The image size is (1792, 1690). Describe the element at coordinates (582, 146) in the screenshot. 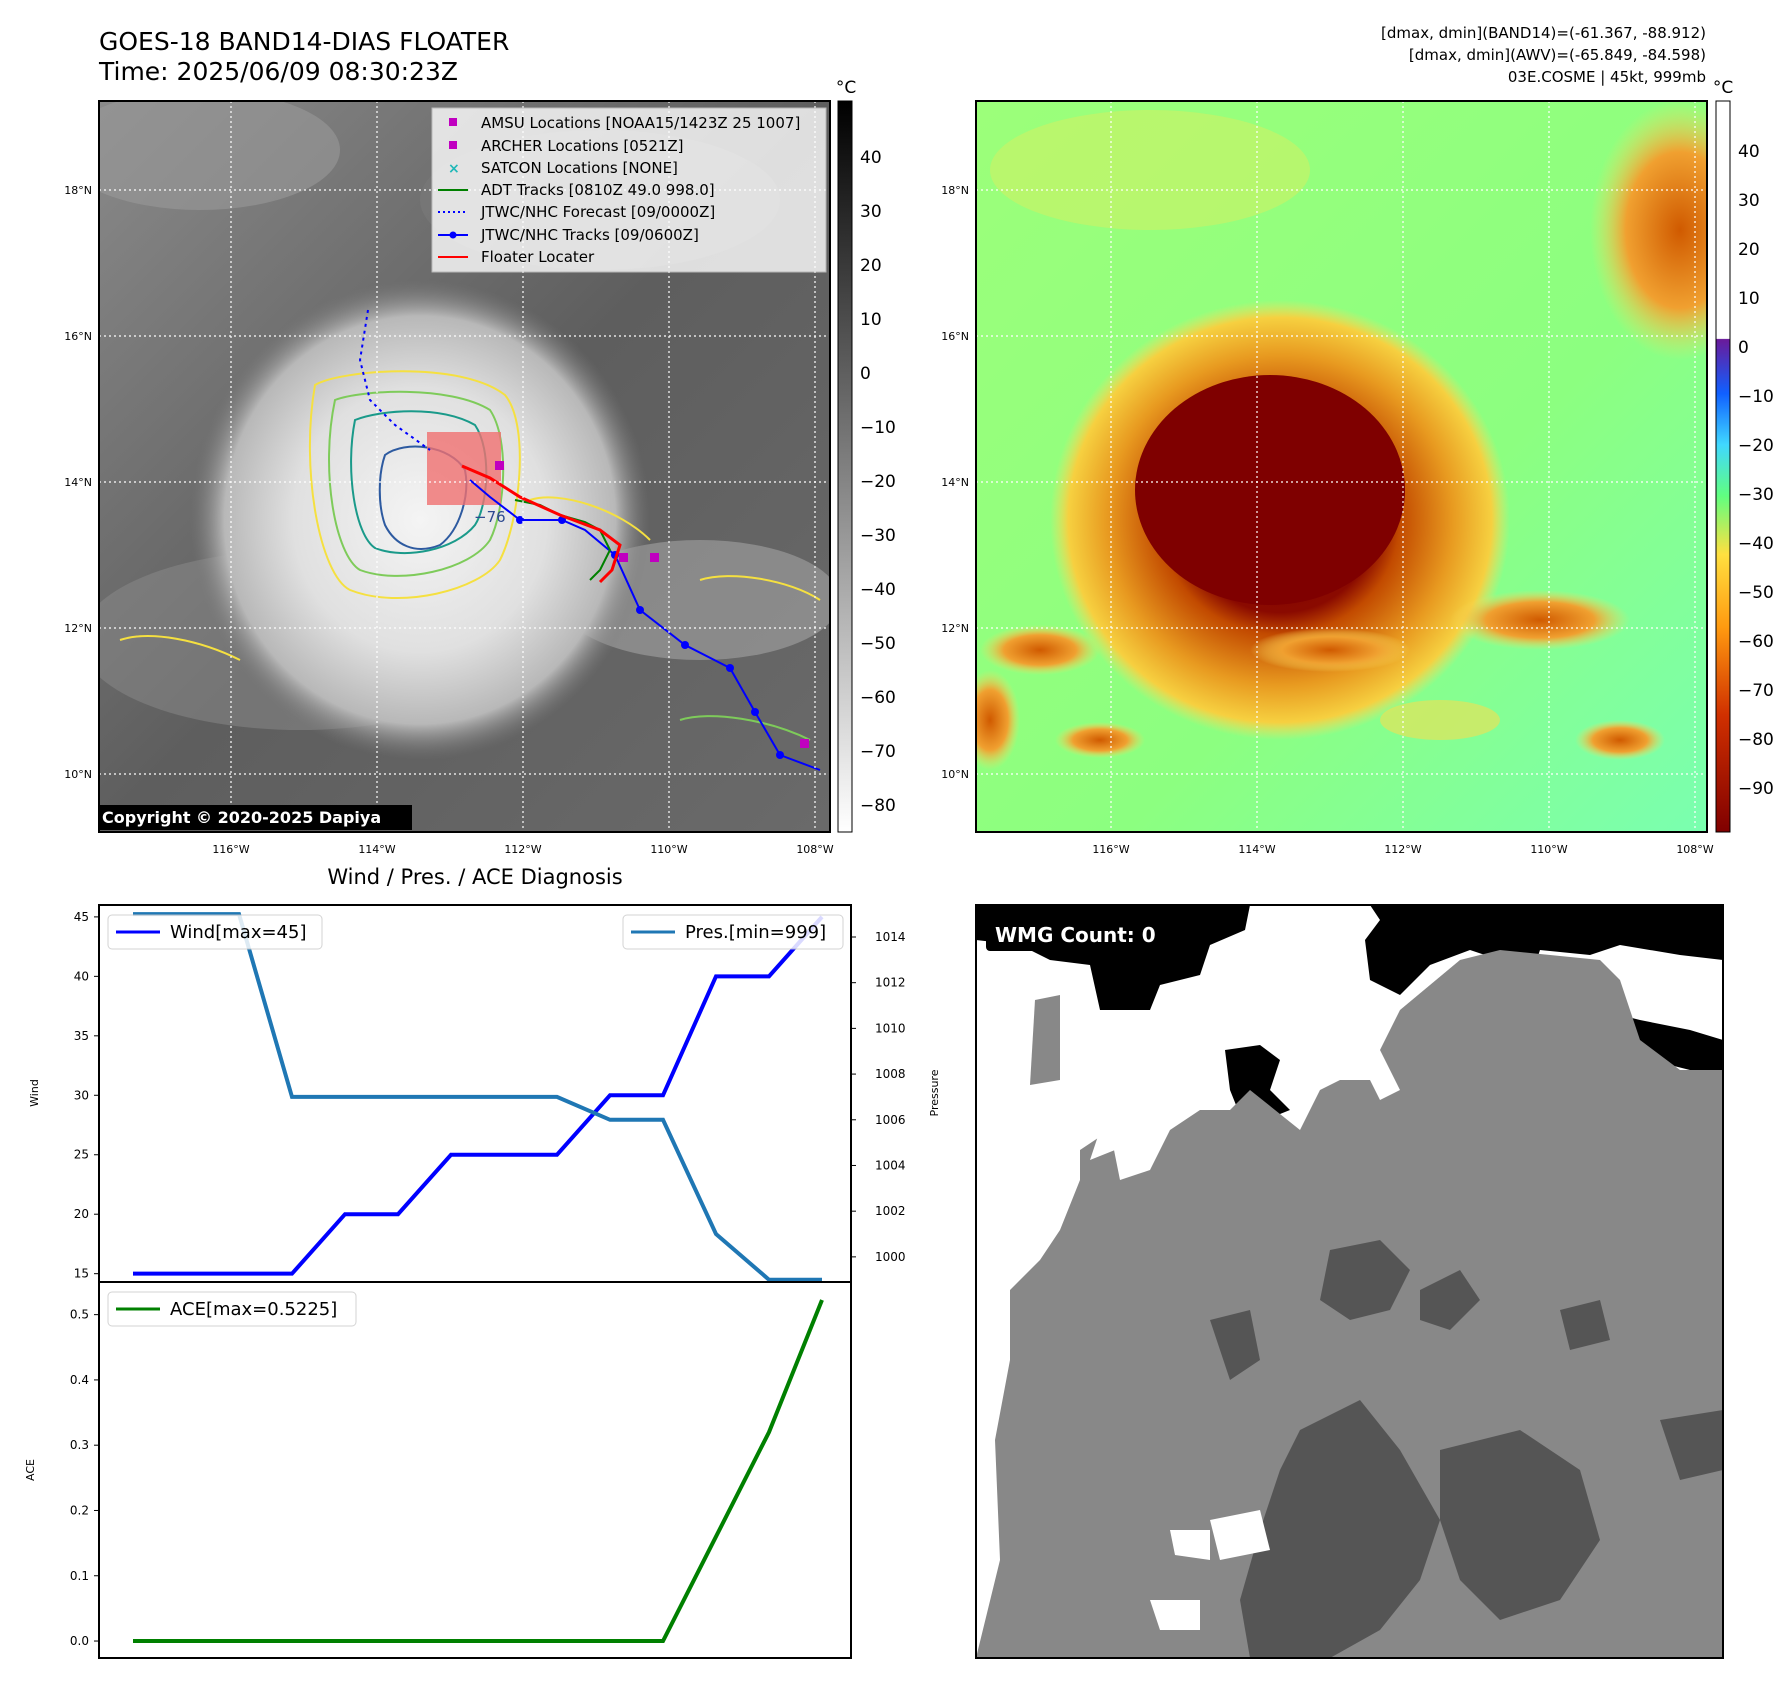

I see `legend-archer: ARCHER Locations [0521Z]` at that location.